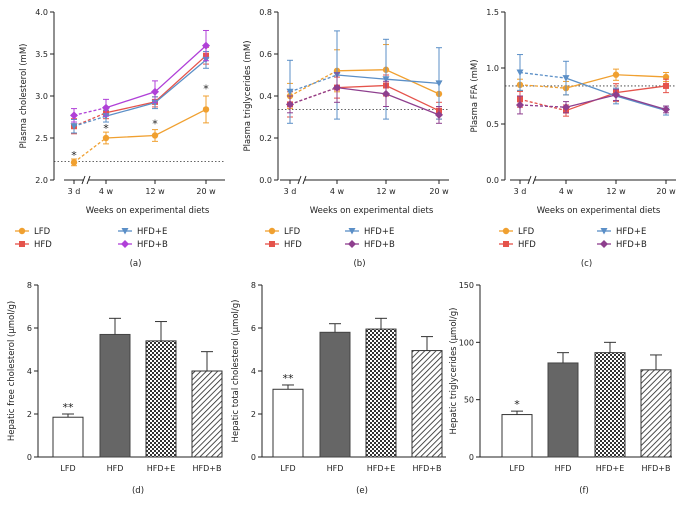  Describe the element at coordinates (492, 180) in the screenshot. I see `y-tick-label: 0.0` at that location.